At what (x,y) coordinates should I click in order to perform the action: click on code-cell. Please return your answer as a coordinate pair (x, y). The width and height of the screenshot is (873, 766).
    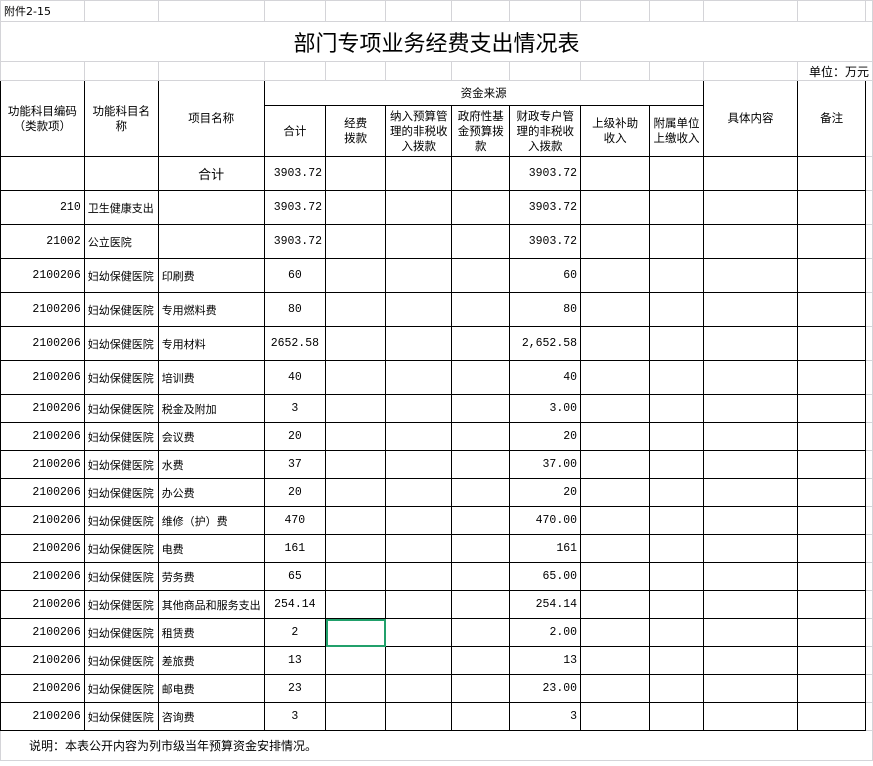
    Looking at the image, I should click on (42, 173).